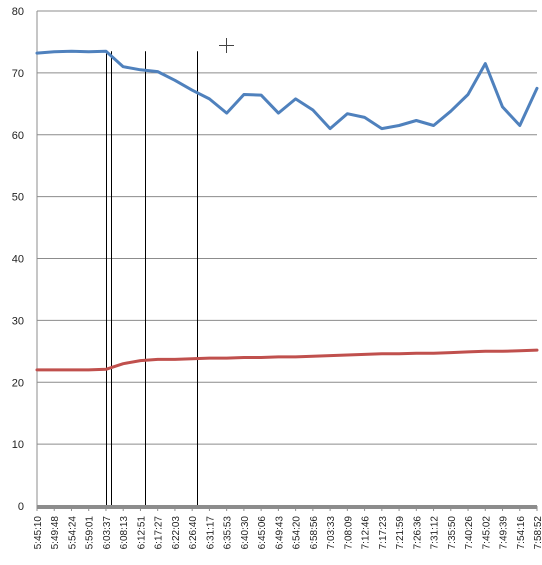  I want to click on x-tick-label: 6:26:40, so click(193, 533).